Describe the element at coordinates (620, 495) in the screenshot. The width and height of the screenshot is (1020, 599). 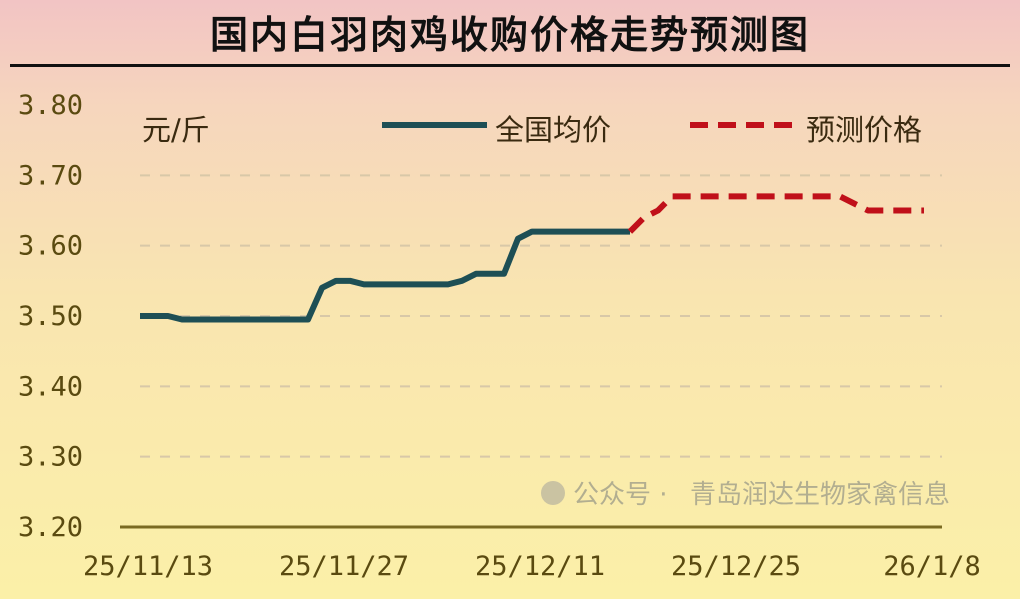
I see `watermark-prefix: 公众号 ·` at that location.